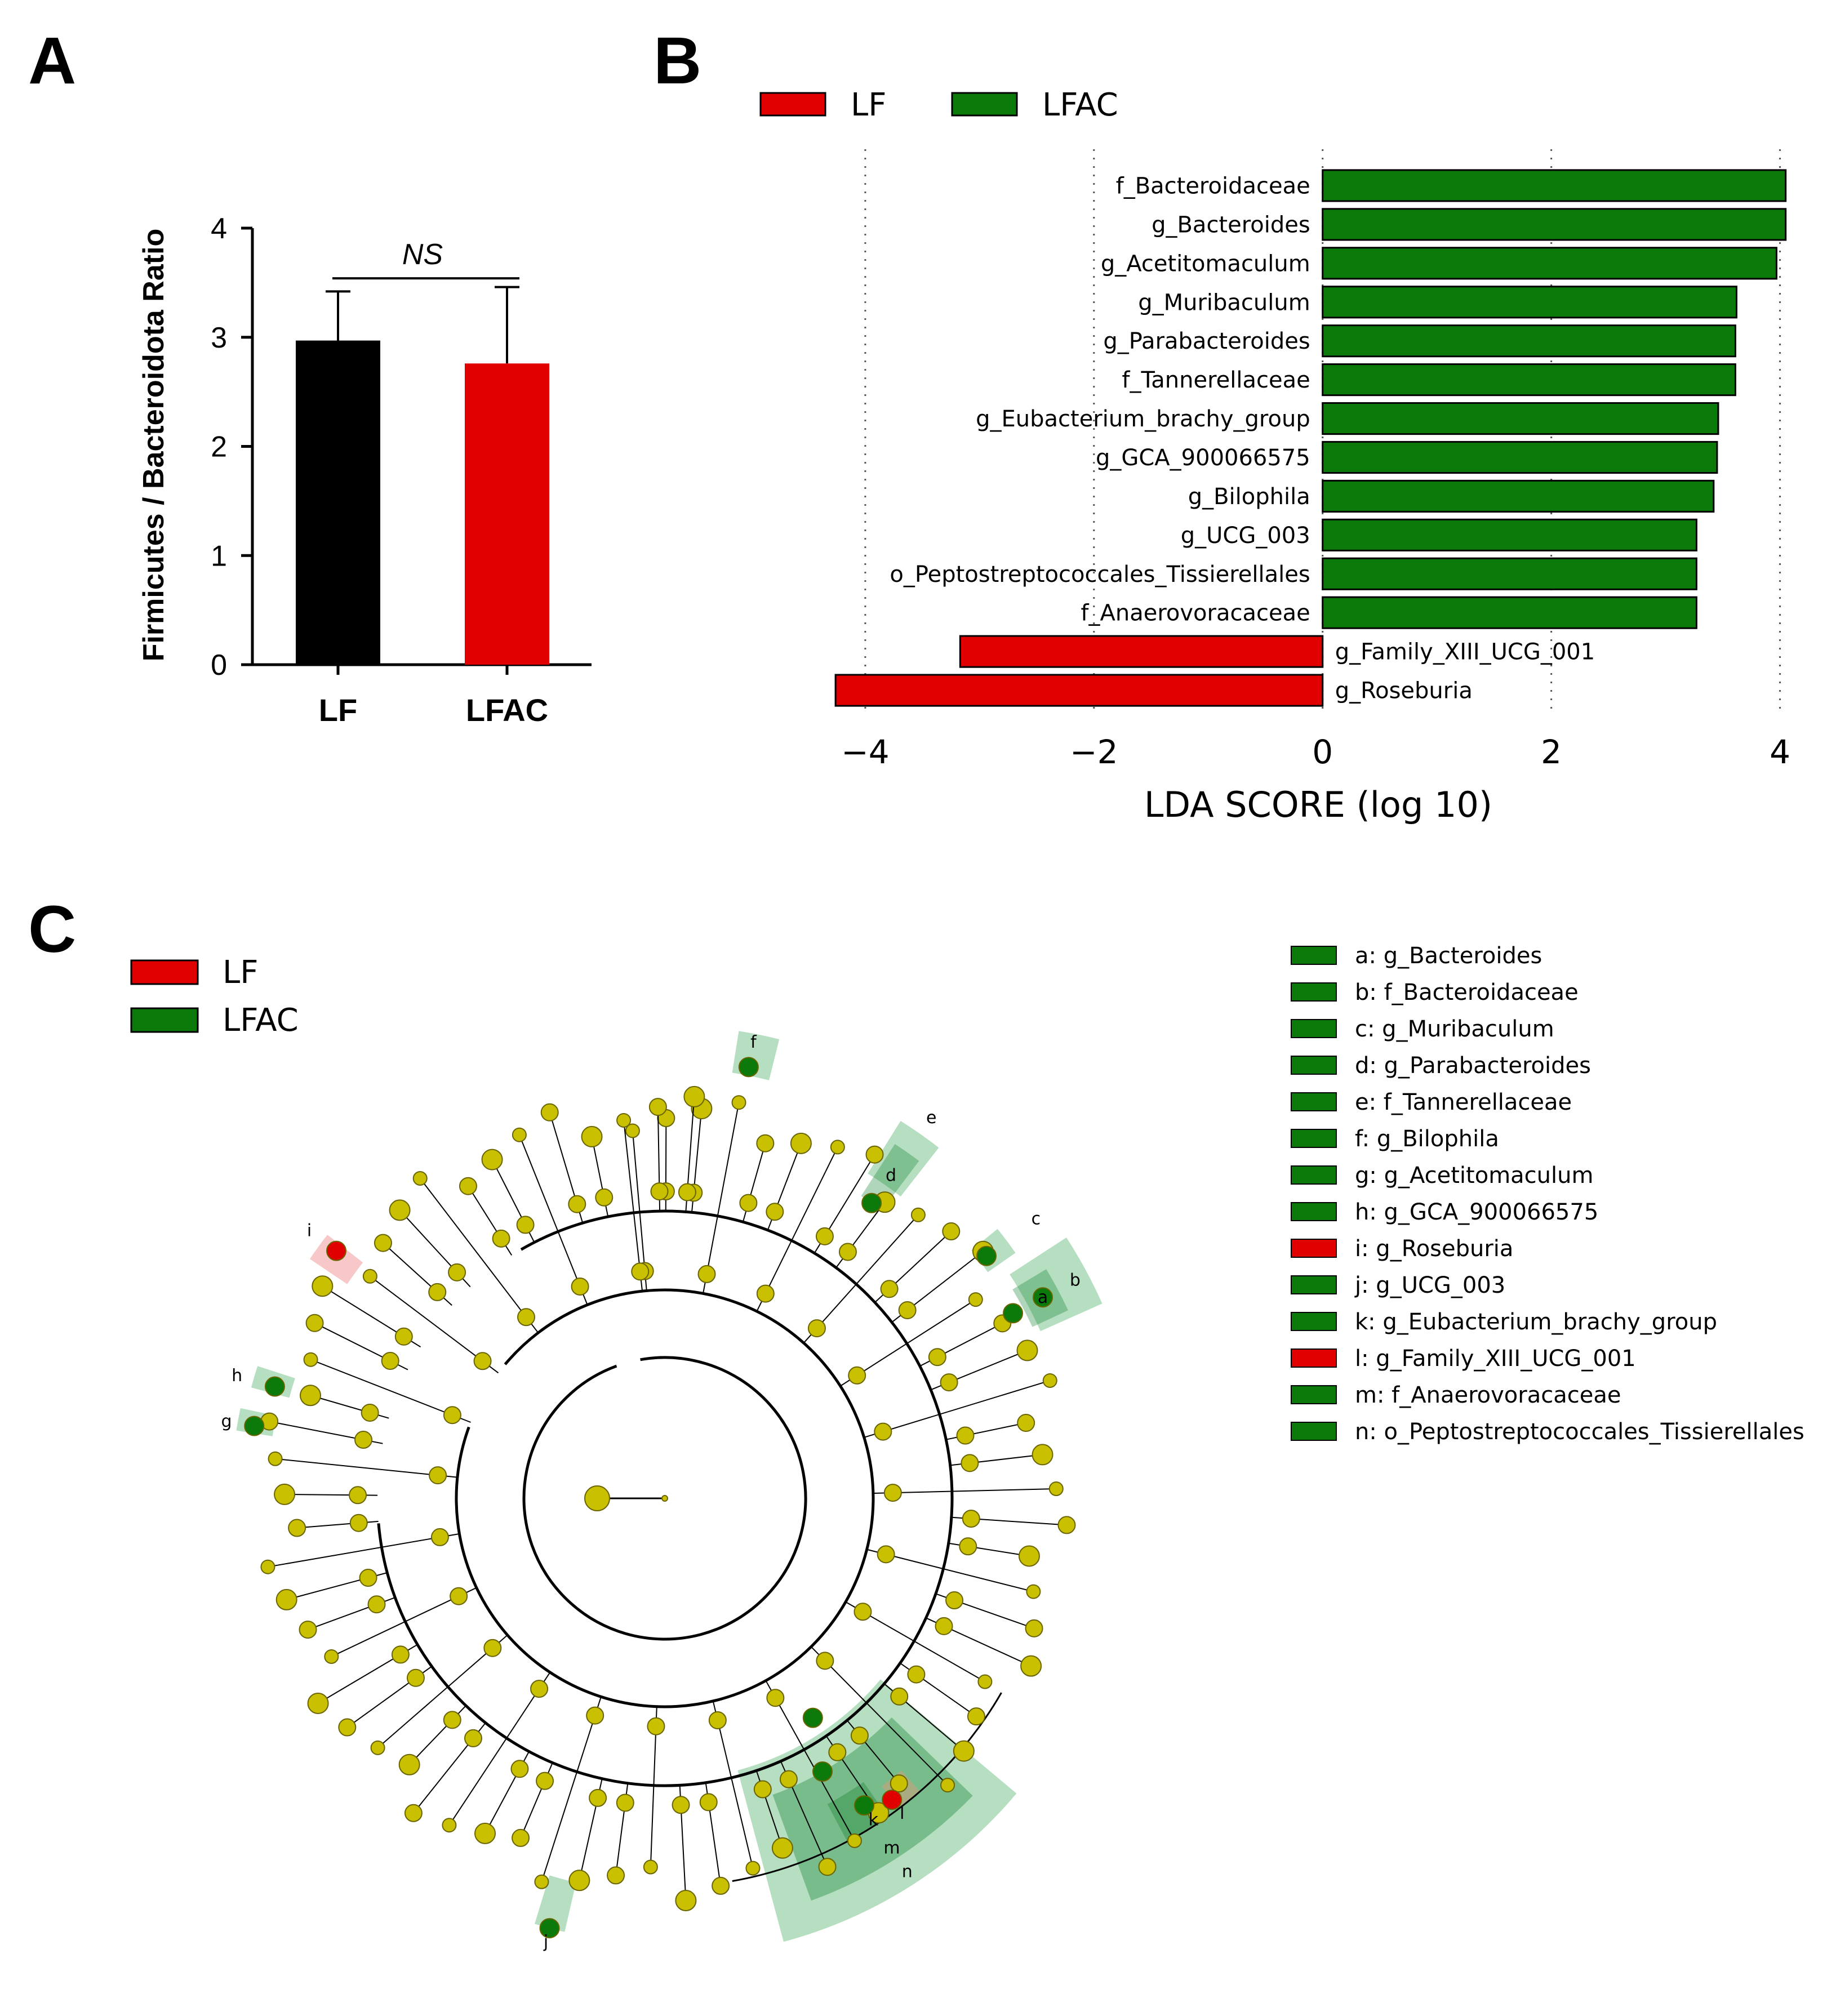 This screenshot has width=1836, height=2016. I want to click on legend-label: LF, so click(869, 105).